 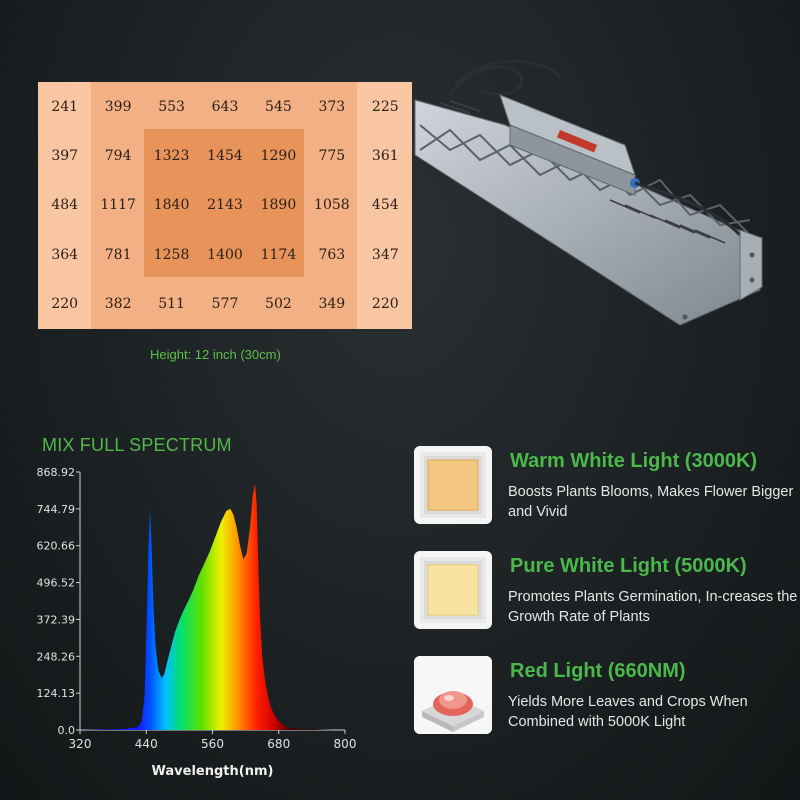 I want to click on y-tick-label: 744.79, so click(x=56, y=509).